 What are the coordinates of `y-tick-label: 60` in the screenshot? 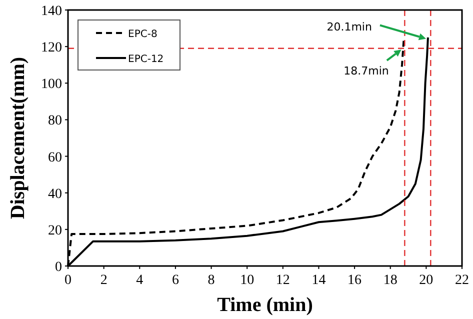 It's located at (55, 158).